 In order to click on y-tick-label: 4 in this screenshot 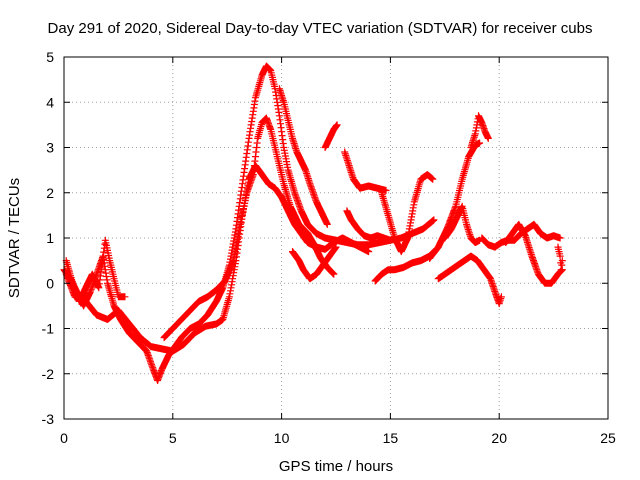, I will do `click(50, 102)`.